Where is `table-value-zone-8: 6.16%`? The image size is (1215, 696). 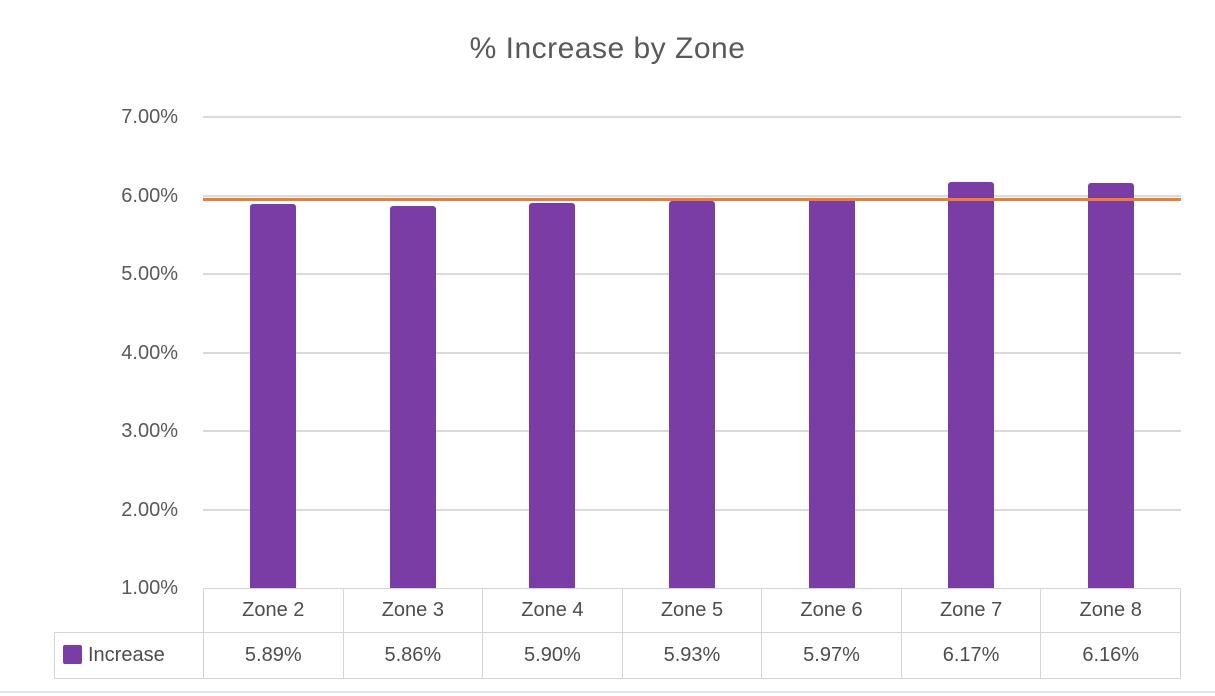
table-value-zone-8: 6.16% is located at coordinates (1110, 655).